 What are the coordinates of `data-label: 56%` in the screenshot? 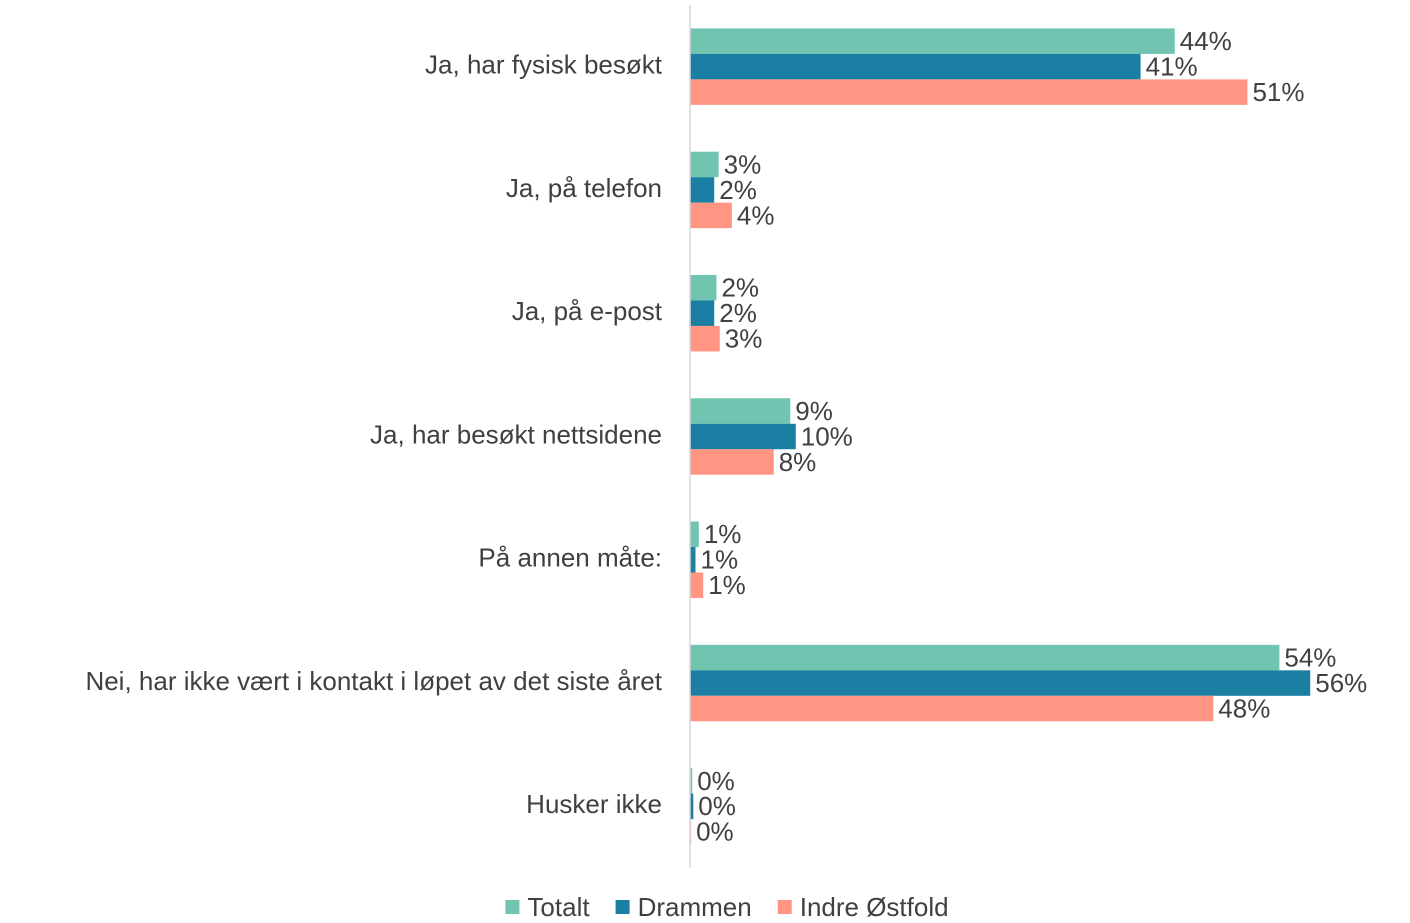 It's located at (1341, 683).